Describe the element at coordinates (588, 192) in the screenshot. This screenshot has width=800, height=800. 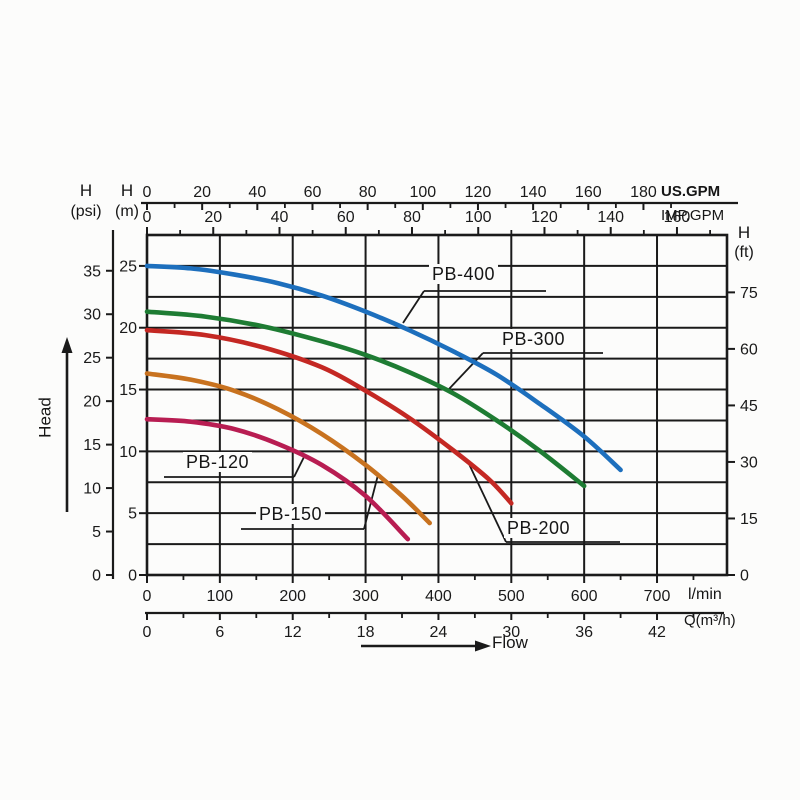
I see `us-gpm-tick-label: 160` at that location.